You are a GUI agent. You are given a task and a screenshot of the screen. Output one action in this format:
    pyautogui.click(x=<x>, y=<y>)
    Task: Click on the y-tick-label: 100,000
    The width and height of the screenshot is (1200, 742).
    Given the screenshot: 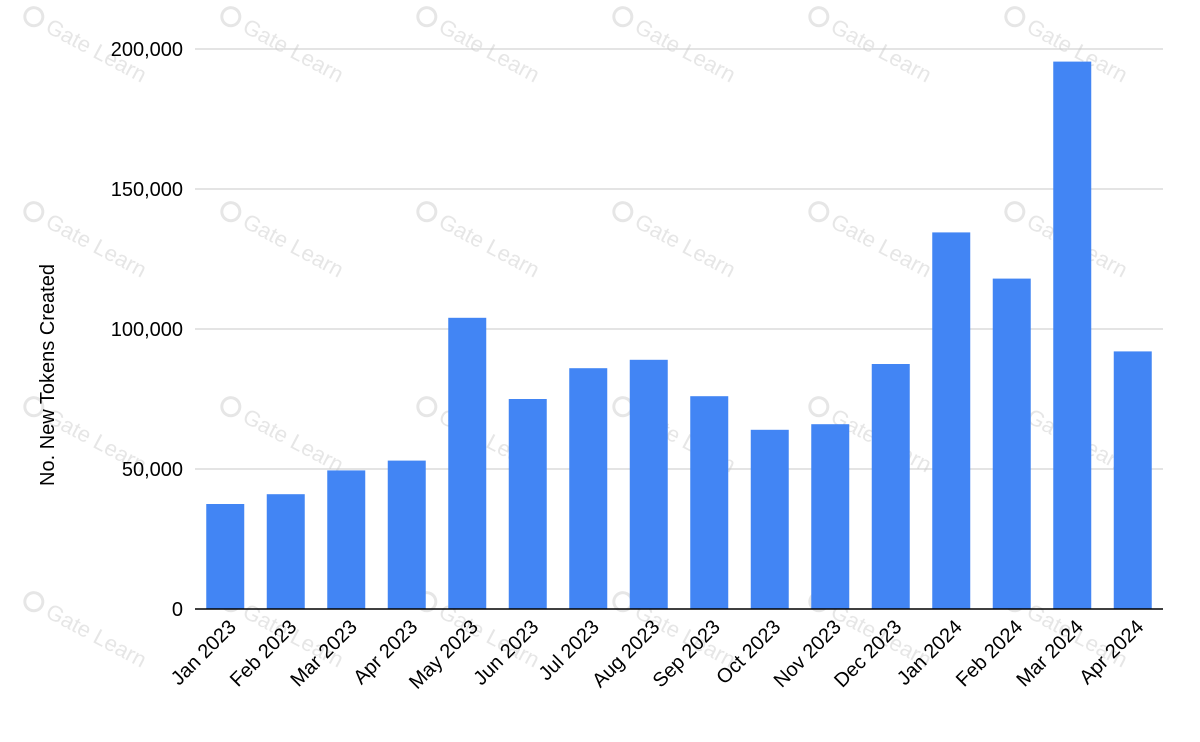 What is the action you would take?
    pyautogui.click(x=147, y=330)
    